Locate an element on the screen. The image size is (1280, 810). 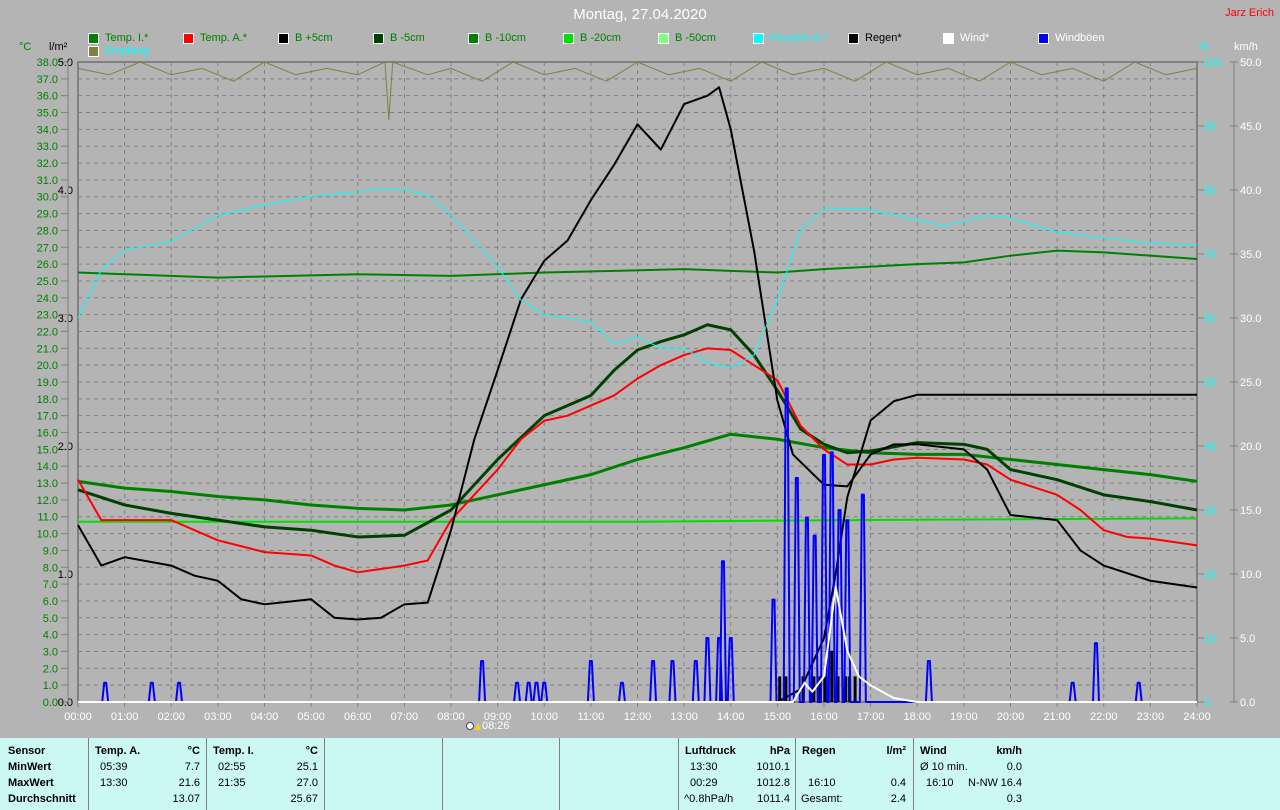
series-empfang is located at coordinates (637, 91).